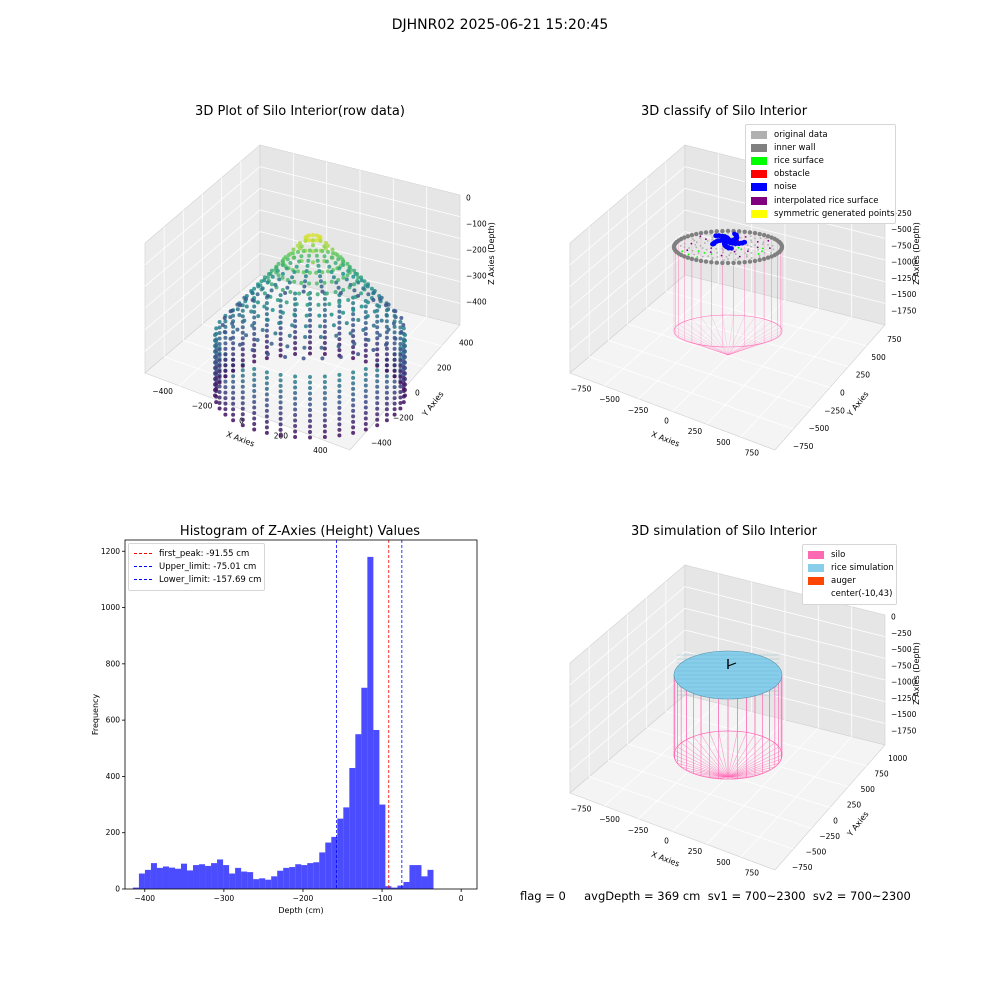 This screenshot has width=1000, height=1000. I want to click on x-tick-label: −750, so click(581, 808).